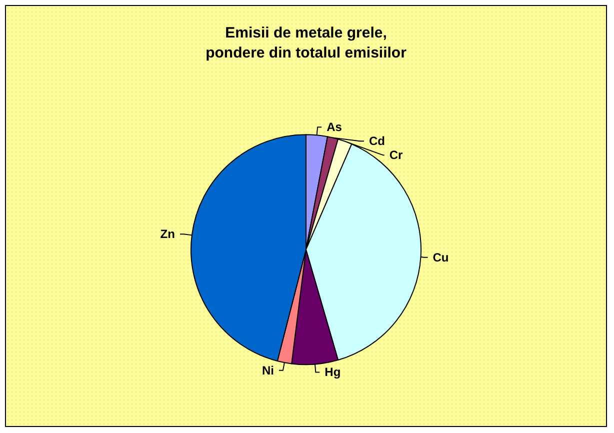 The image size is (614, 433). I want to click on chart-title: Emisii de metale grele, pondere din totalul emisiilor, so click(306, 43).